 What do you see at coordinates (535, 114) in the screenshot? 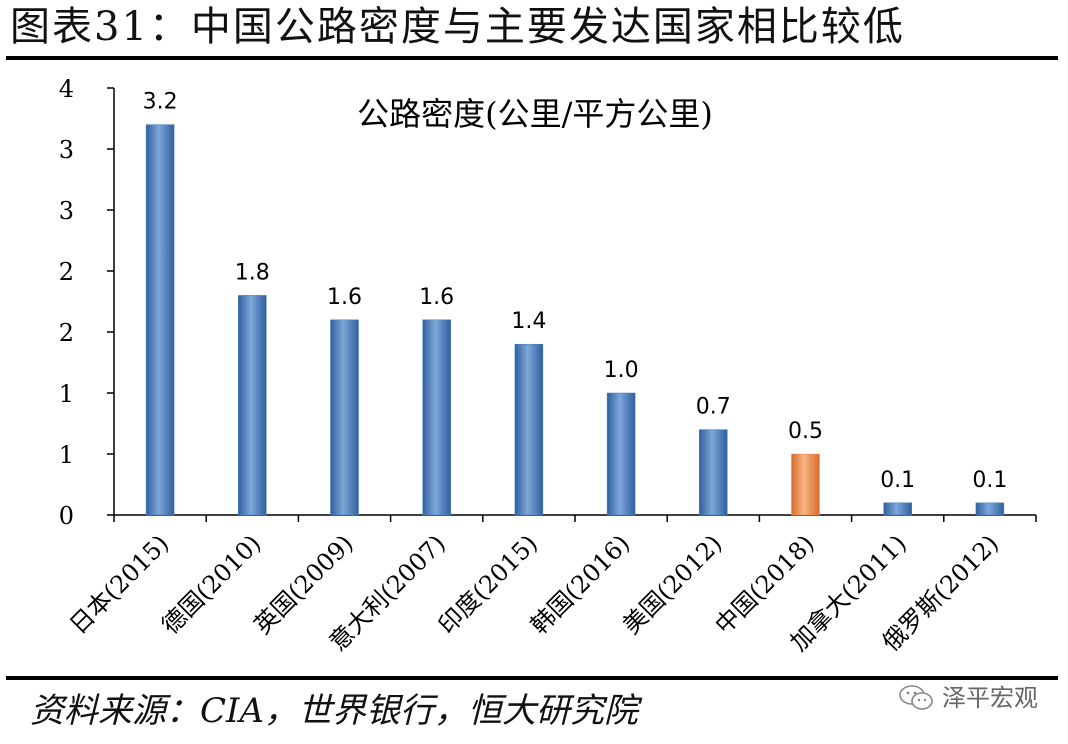
I see `chart-title: 公路密度(公里/平方公里)` at bounding box center [535, 114].